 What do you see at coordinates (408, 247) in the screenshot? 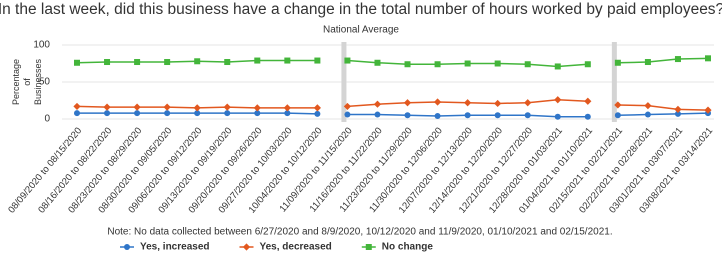
I see `legend-label: No change` at bounding box center [408, 247].